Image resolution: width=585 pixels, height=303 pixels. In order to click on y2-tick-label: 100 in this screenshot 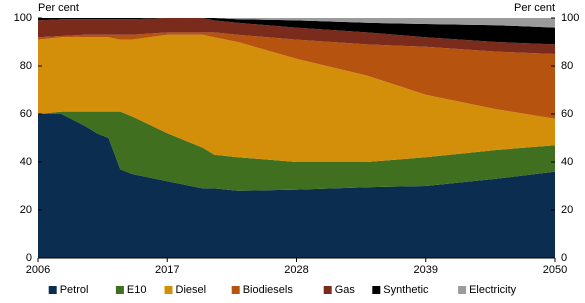, I will do `click(570, 18)`.